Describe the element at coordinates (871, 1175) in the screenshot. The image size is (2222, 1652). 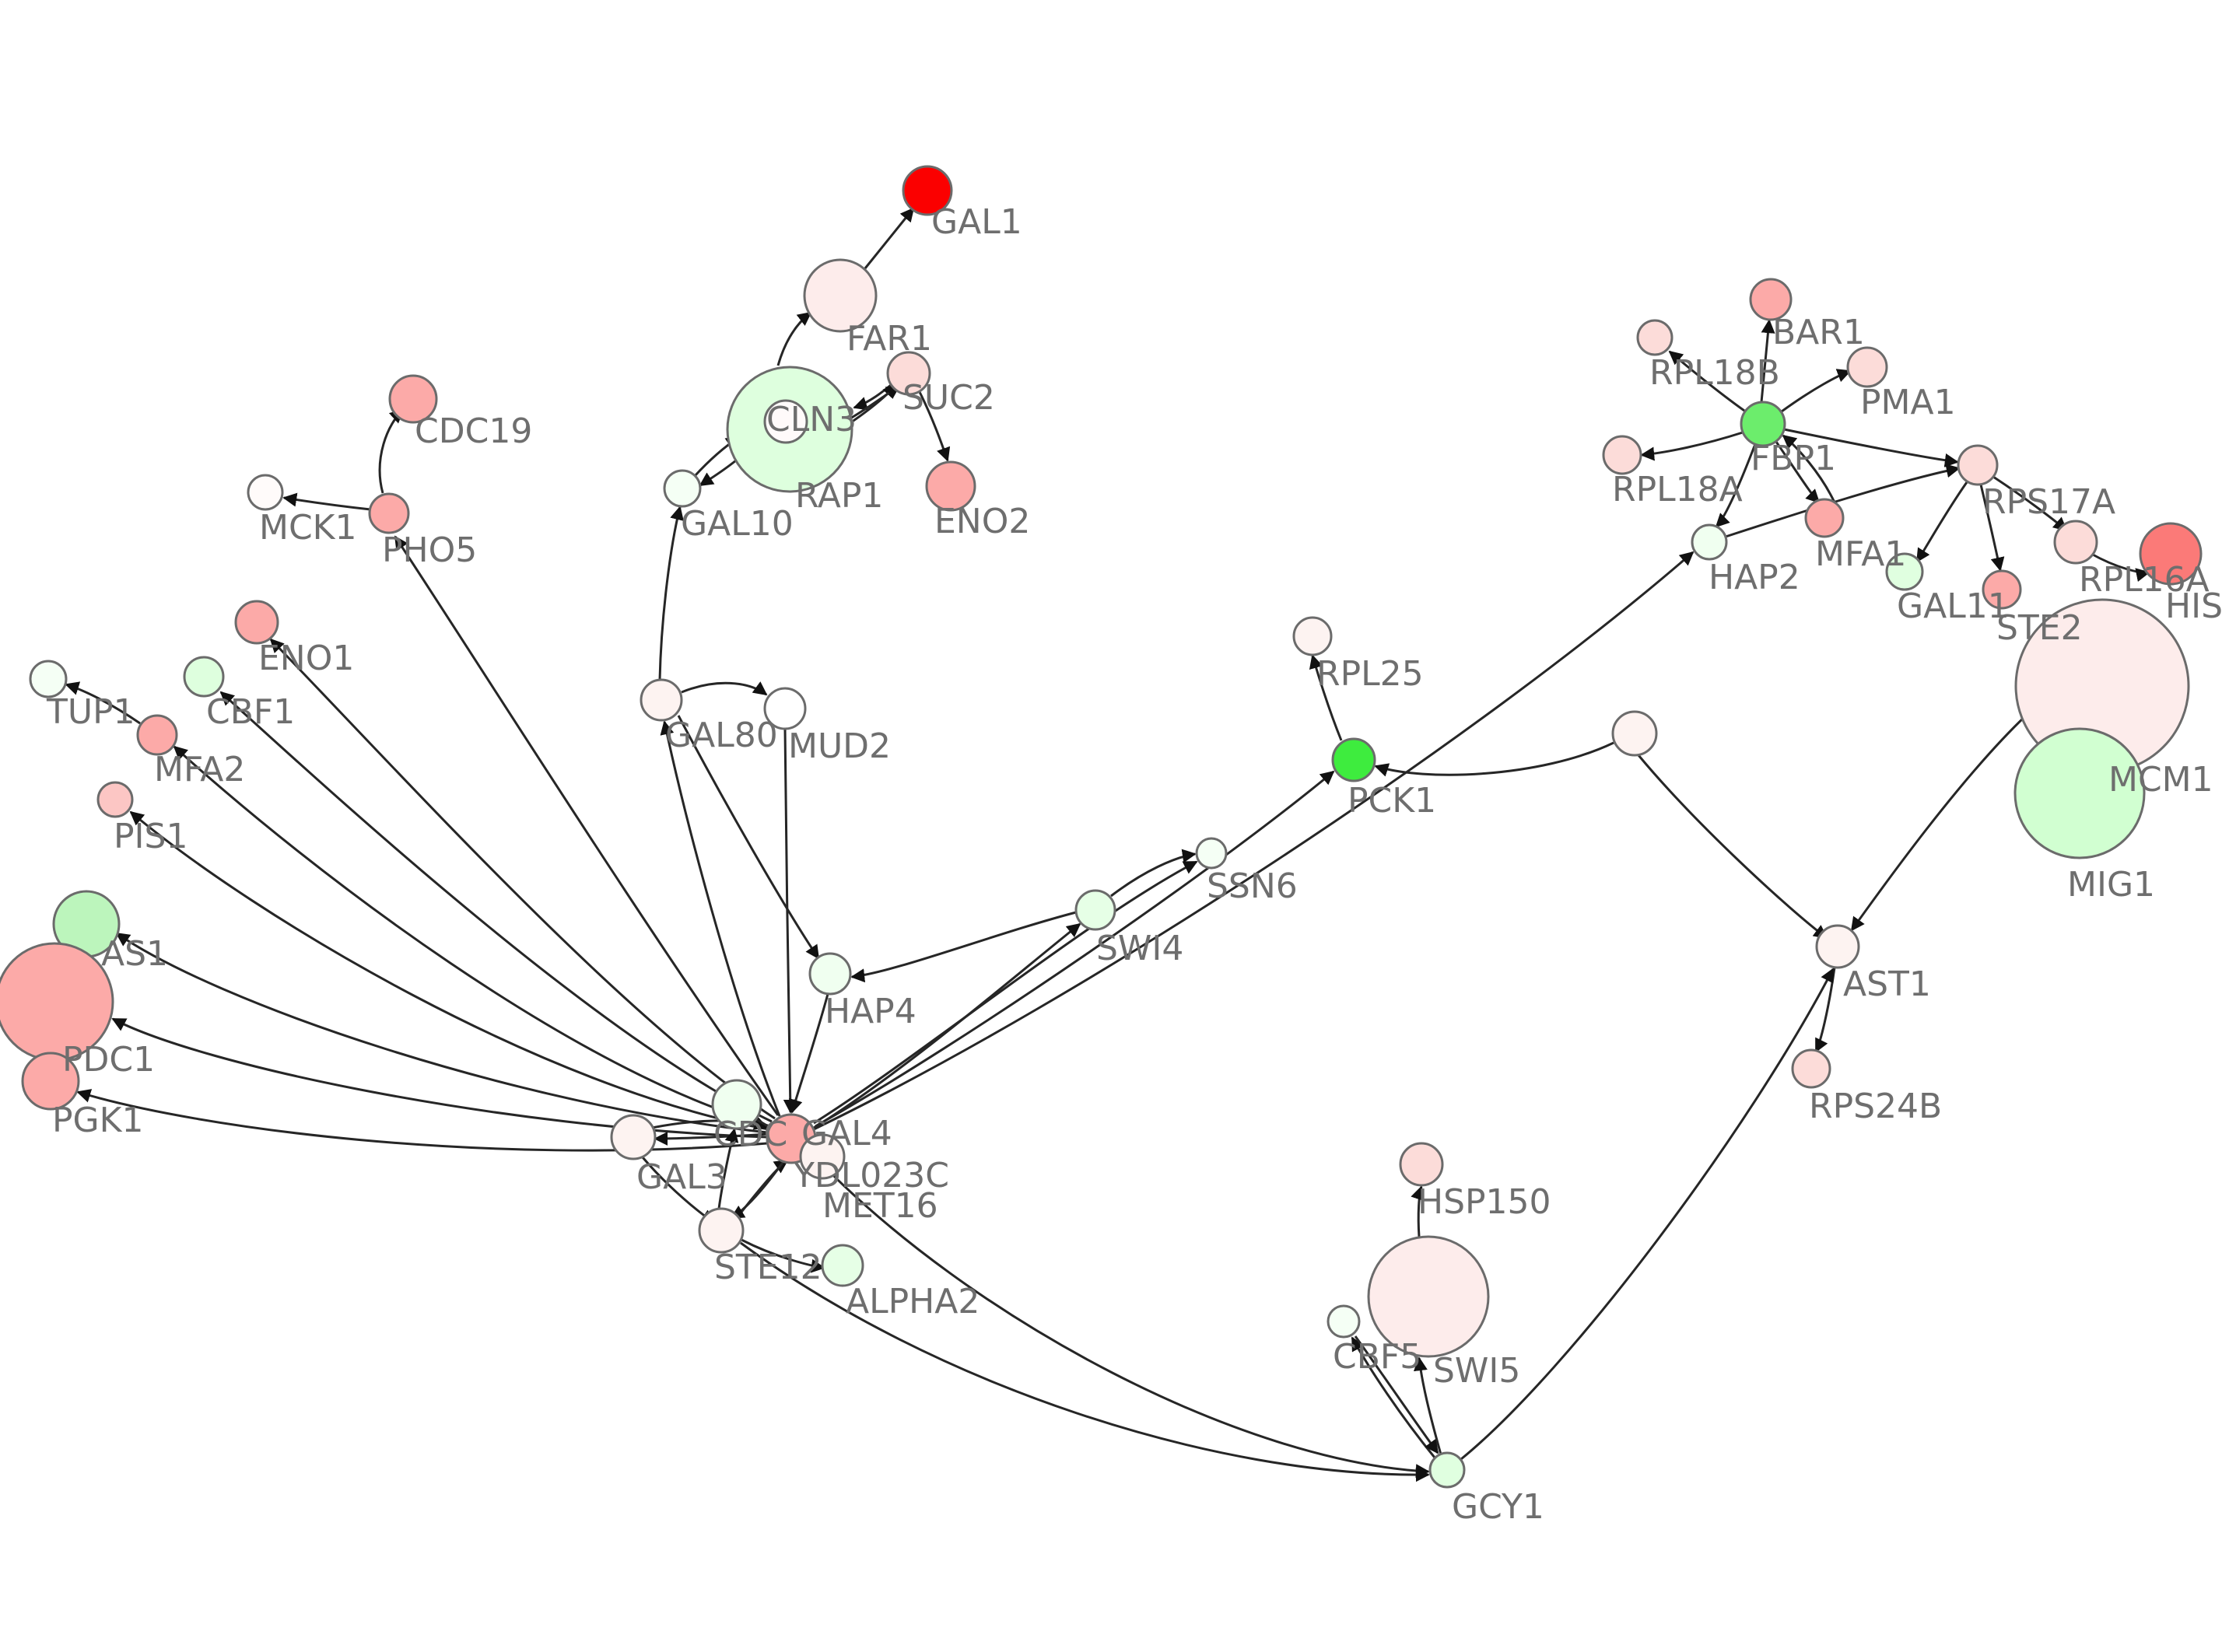
I see `node-label-ydl023c: YDL023C` at that location.